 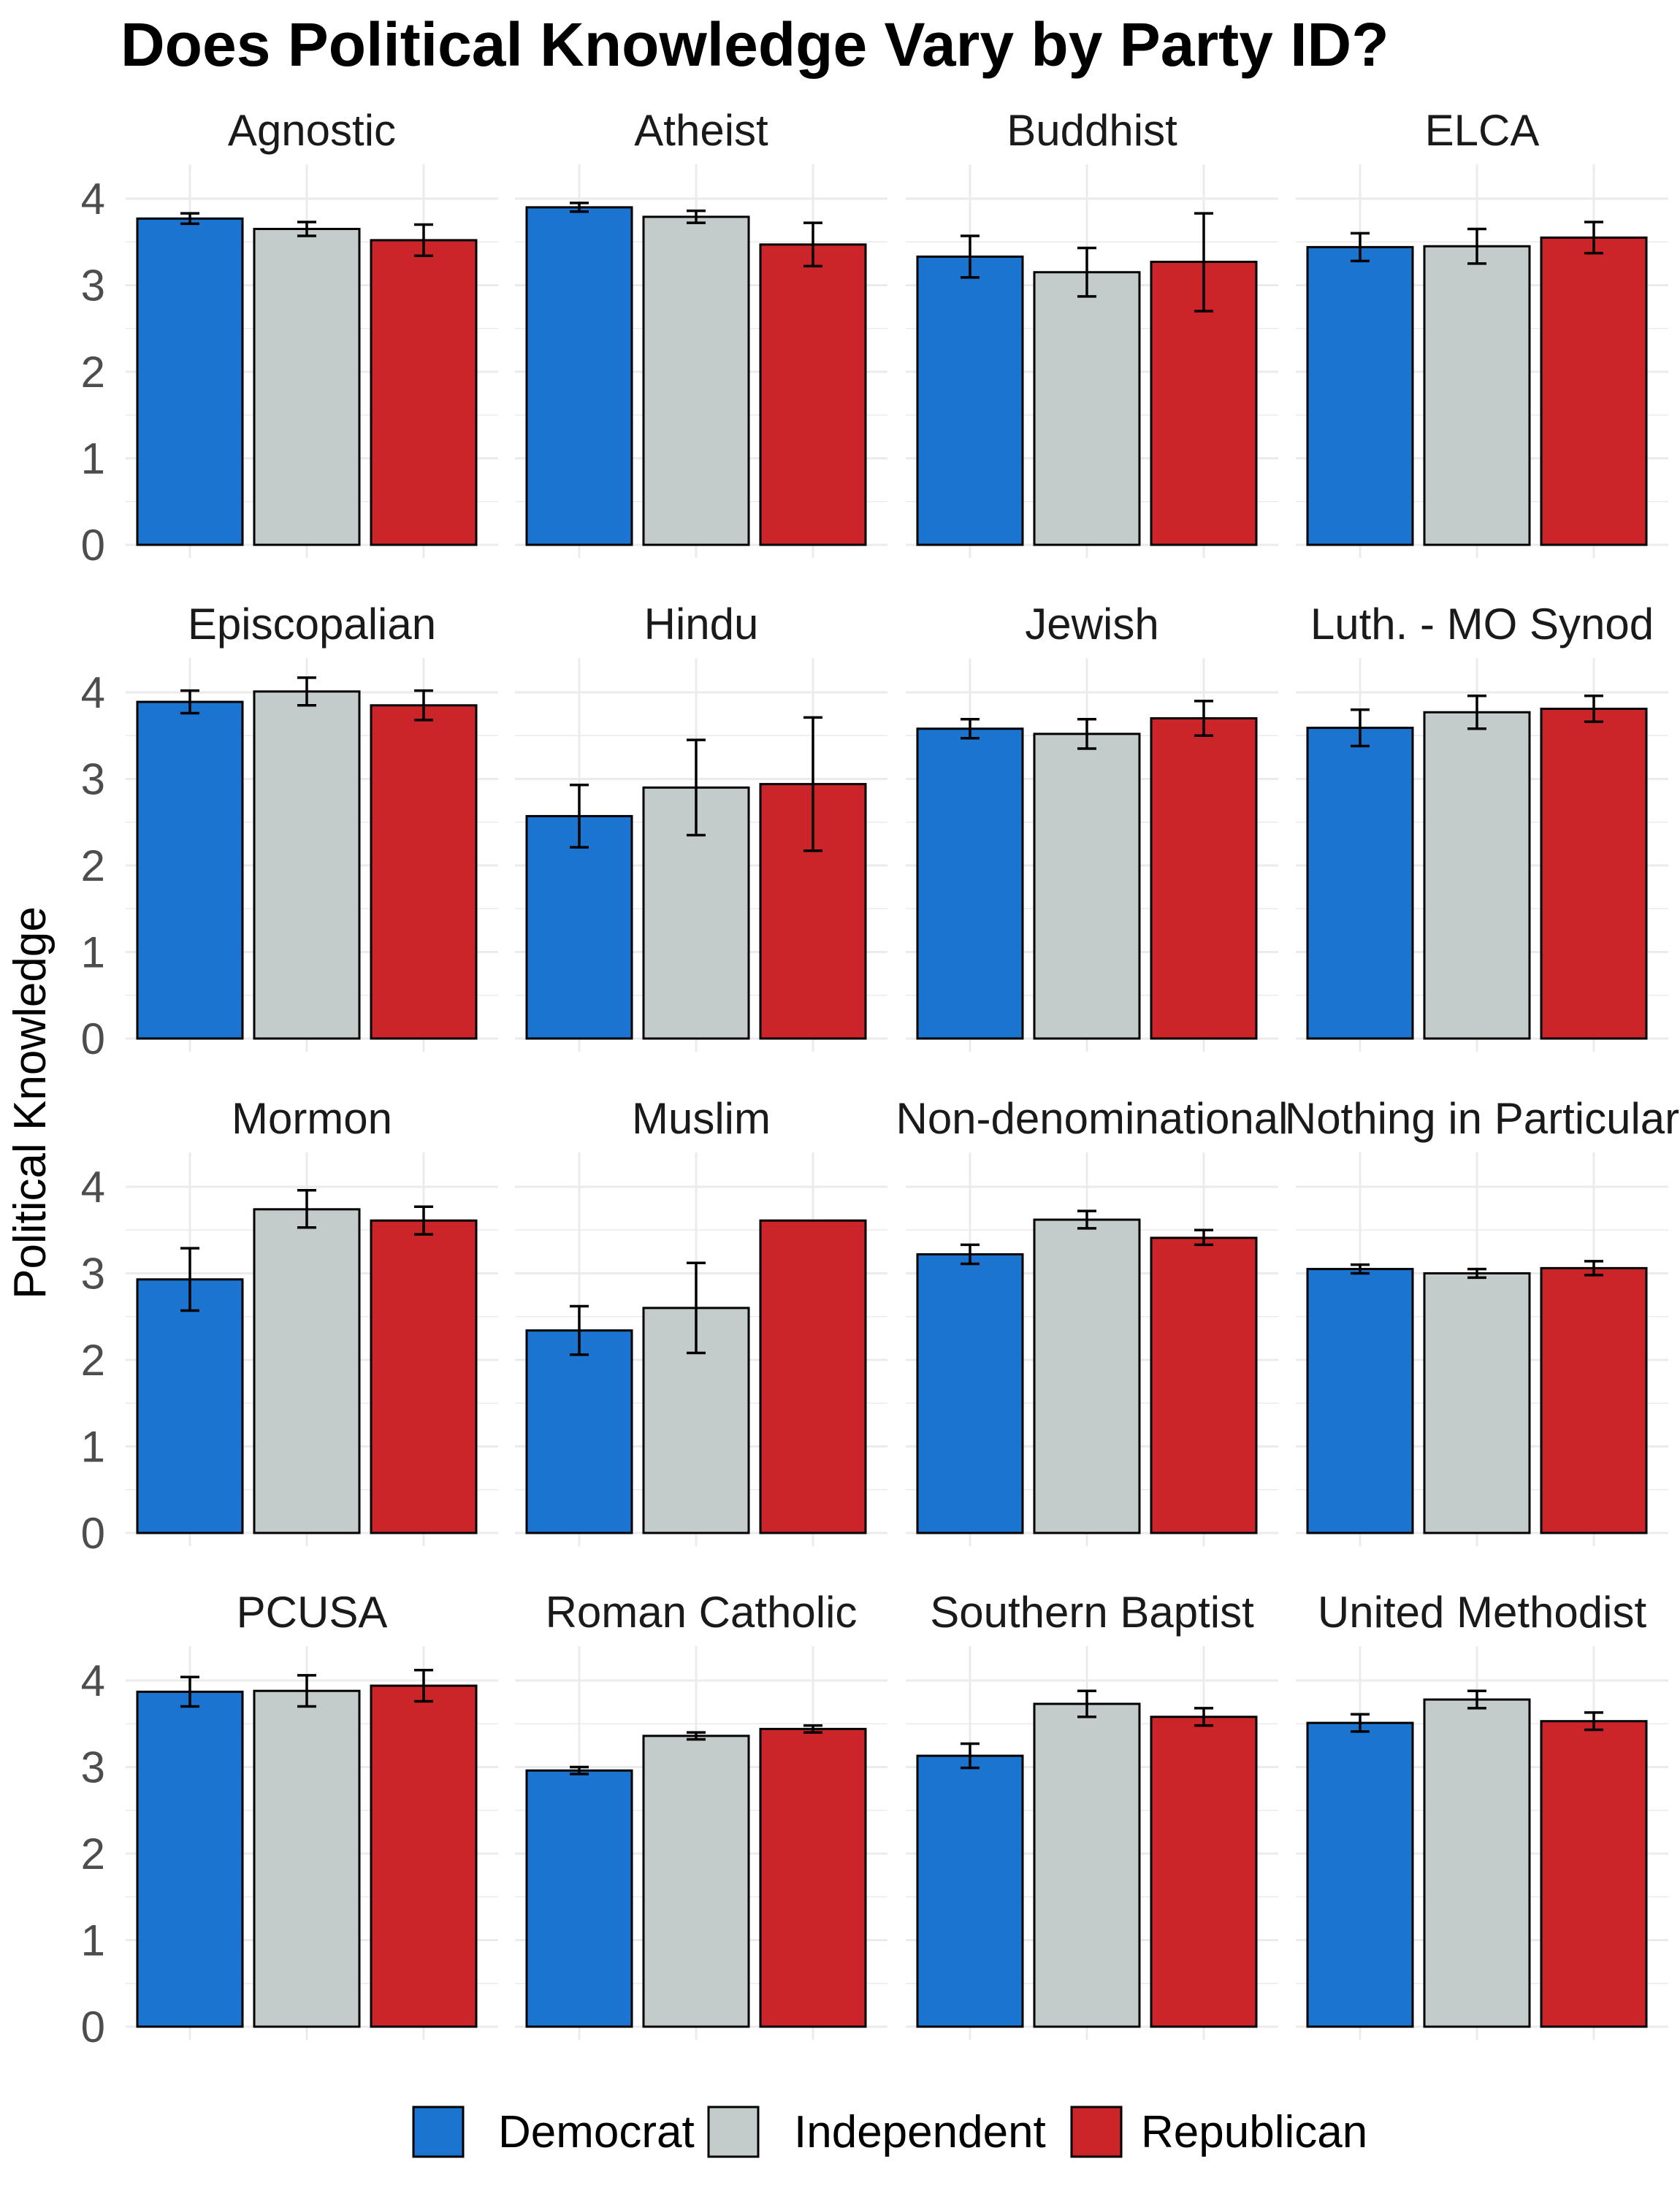 I want to click on facet-label: PCUSA, so click(x=312, y=1612).